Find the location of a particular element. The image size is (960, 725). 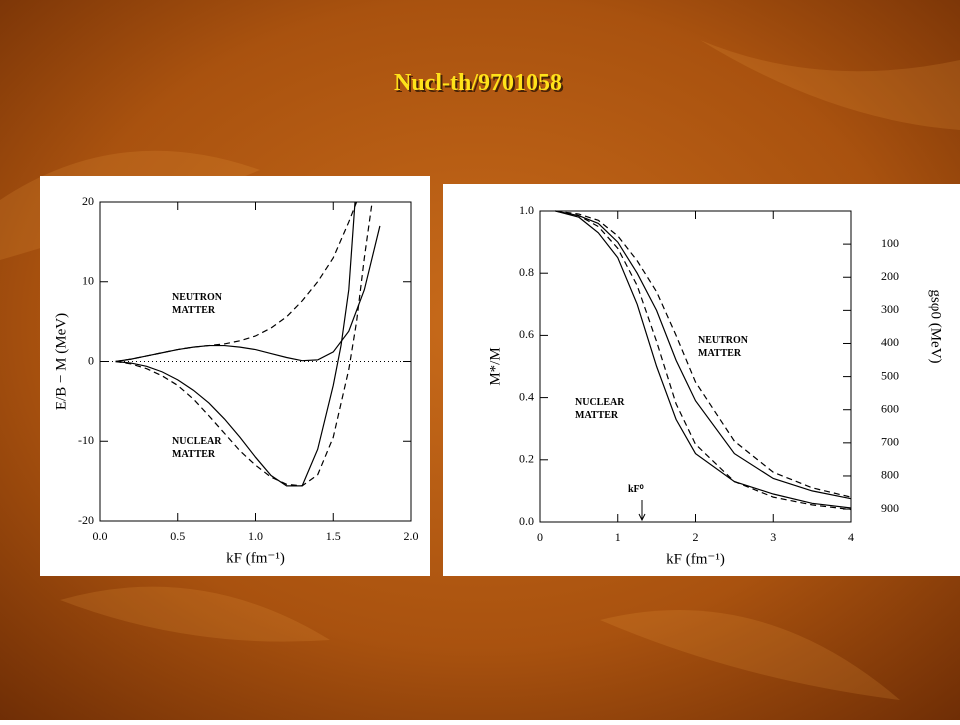

y-tick-label: 10 is located at coordinates (88, 281).